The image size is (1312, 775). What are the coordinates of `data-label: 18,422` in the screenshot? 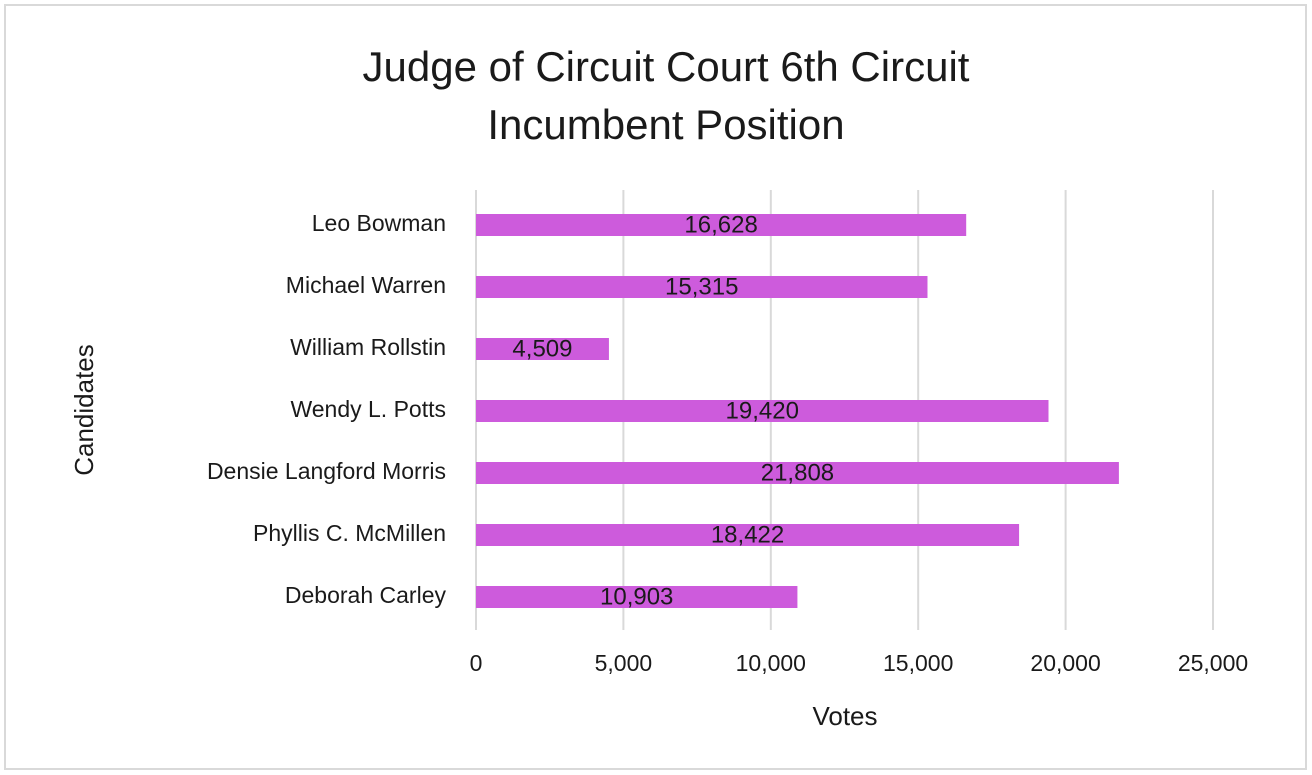 It's located at (747, 534).